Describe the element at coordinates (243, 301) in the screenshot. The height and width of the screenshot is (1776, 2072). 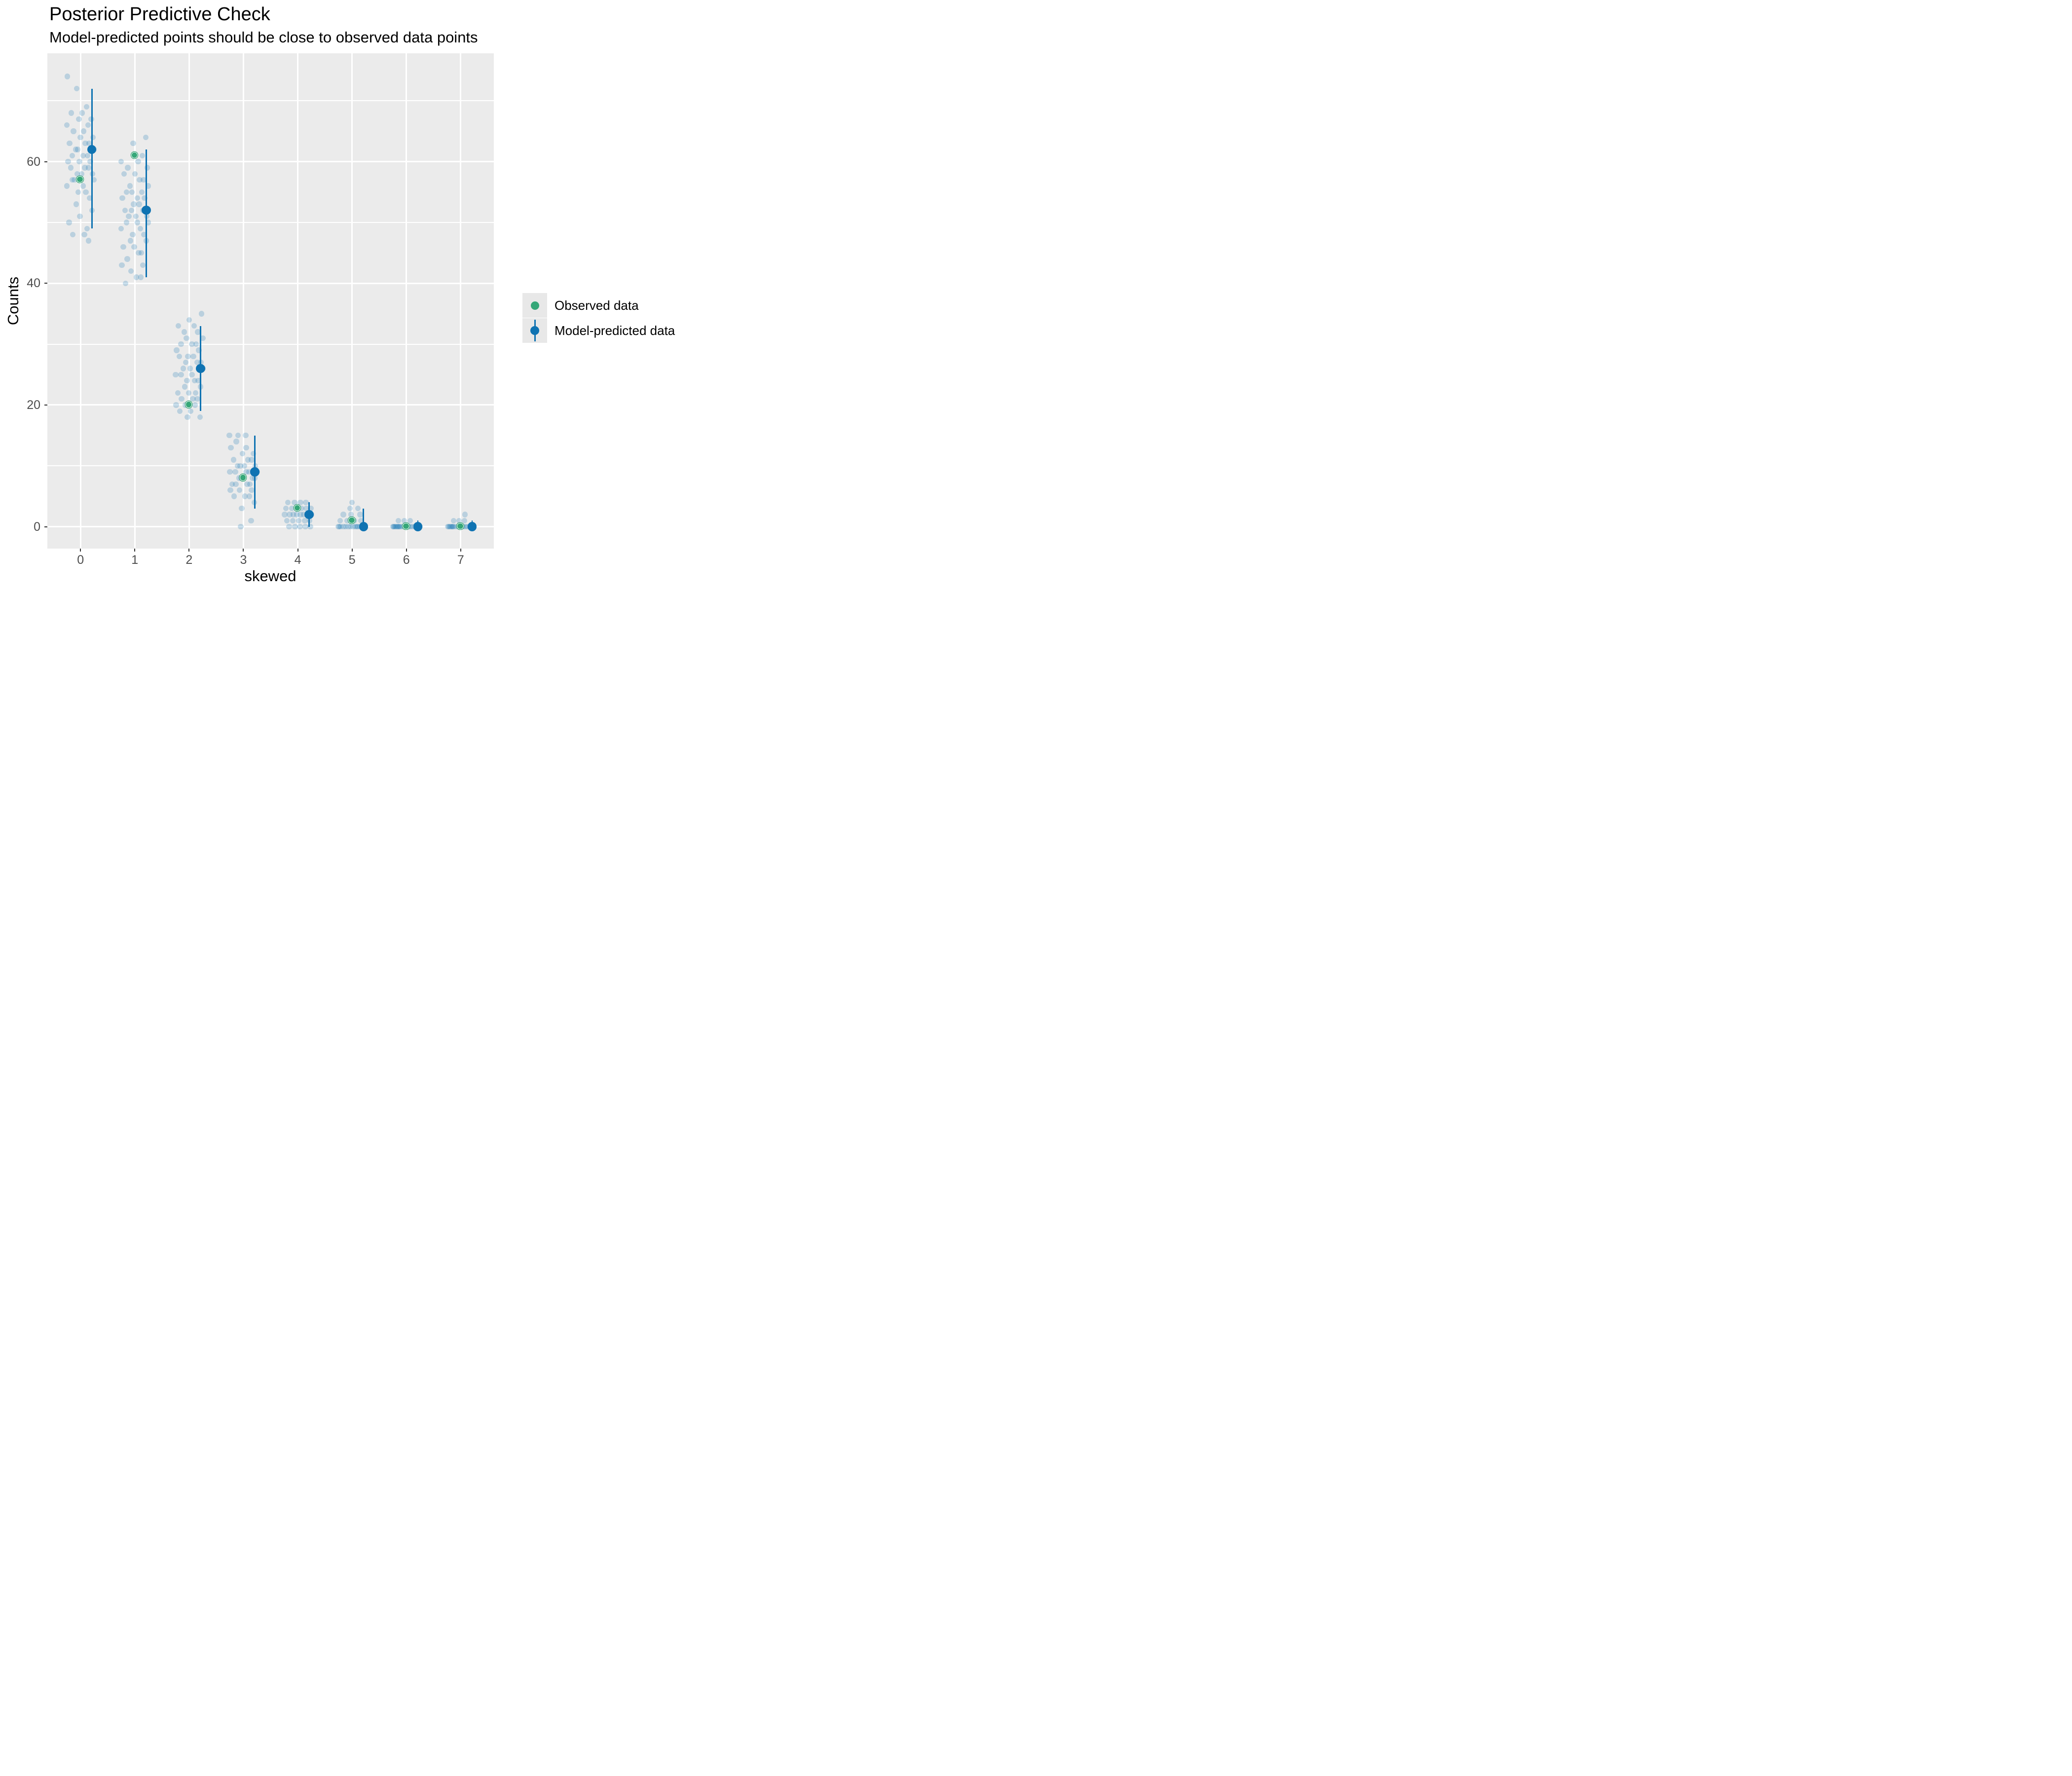
I see `gridline-major-x3` at that location.